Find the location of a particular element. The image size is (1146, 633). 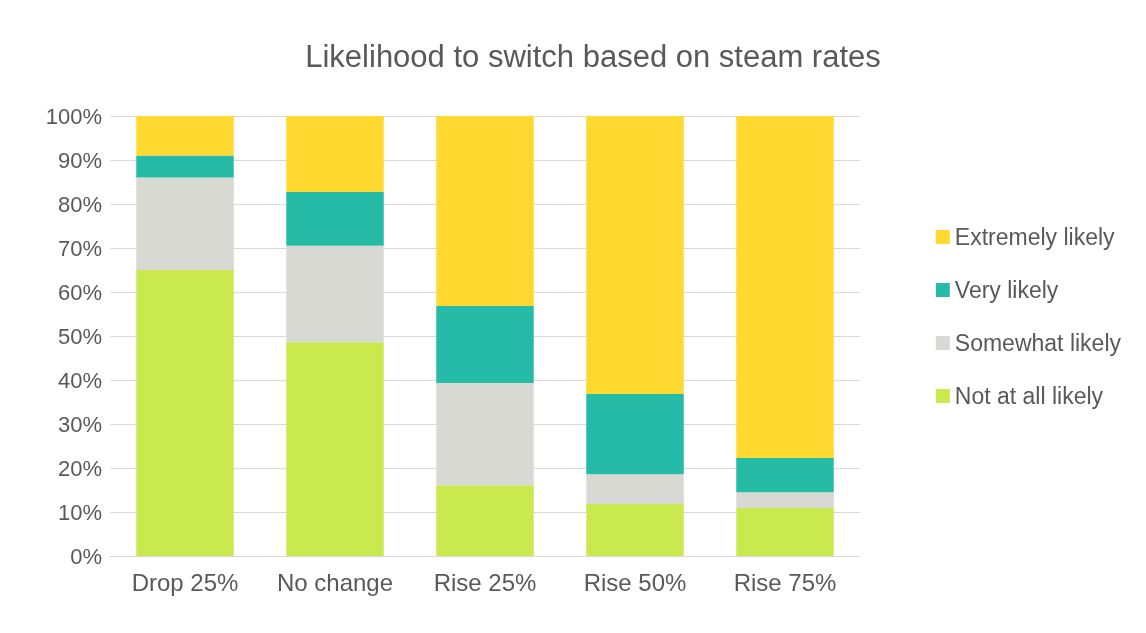

y-tick-label: 100% is located at coordinates (73, 116).